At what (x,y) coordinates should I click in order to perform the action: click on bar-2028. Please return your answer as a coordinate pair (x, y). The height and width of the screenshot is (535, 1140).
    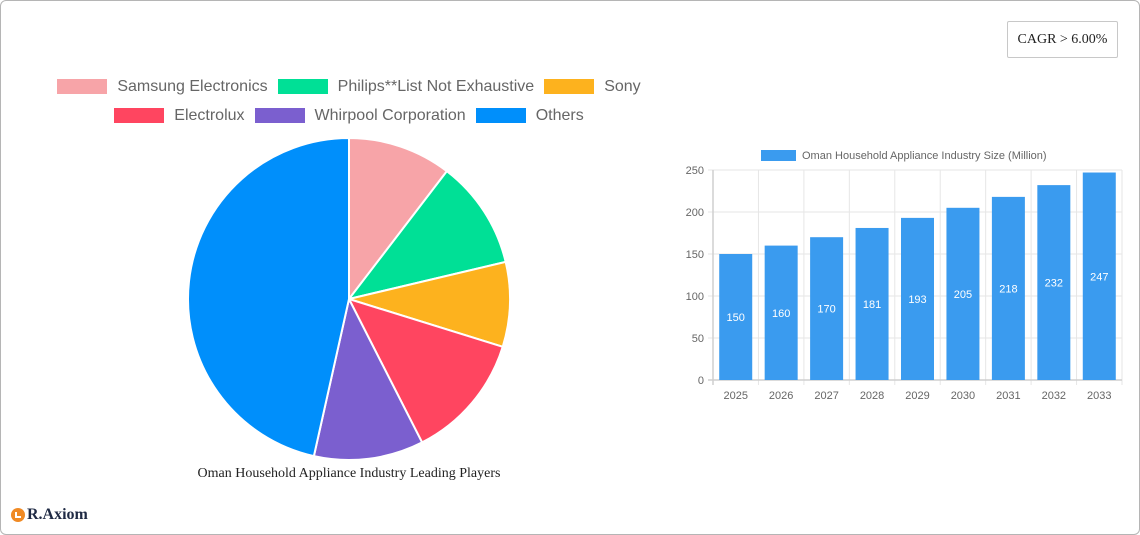
    Looking at the image, I should click on (872, 303).